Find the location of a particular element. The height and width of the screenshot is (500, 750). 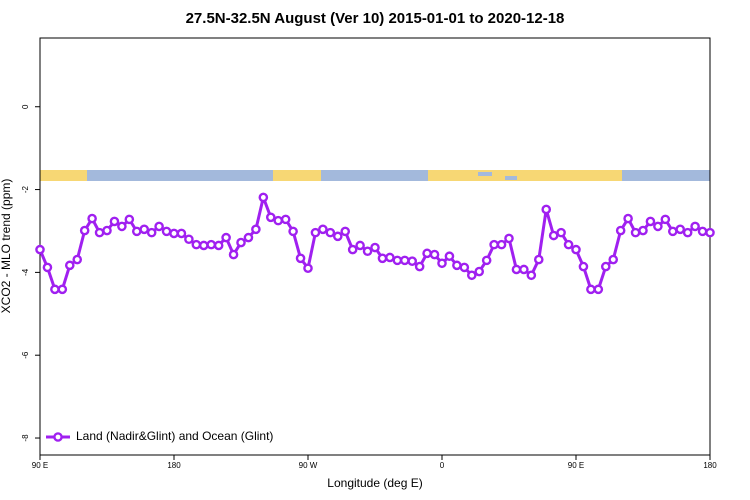

y-tick-label: -2 is located at coordinates (25, 189).